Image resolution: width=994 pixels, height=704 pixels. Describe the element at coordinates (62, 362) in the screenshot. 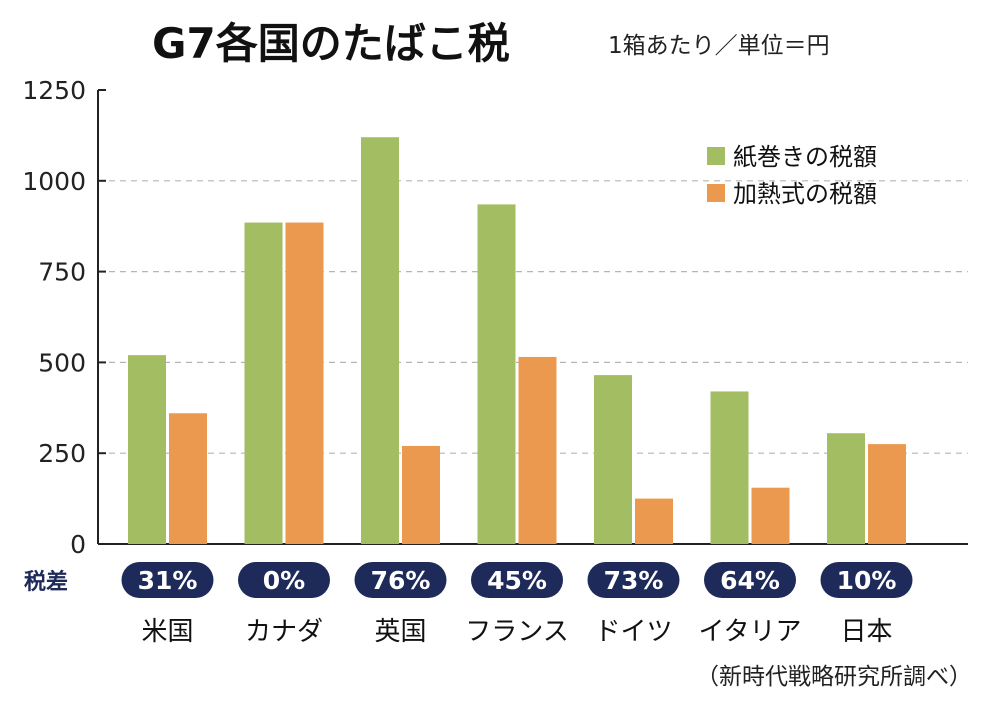

I see `y-tick-label: 500` at that location.